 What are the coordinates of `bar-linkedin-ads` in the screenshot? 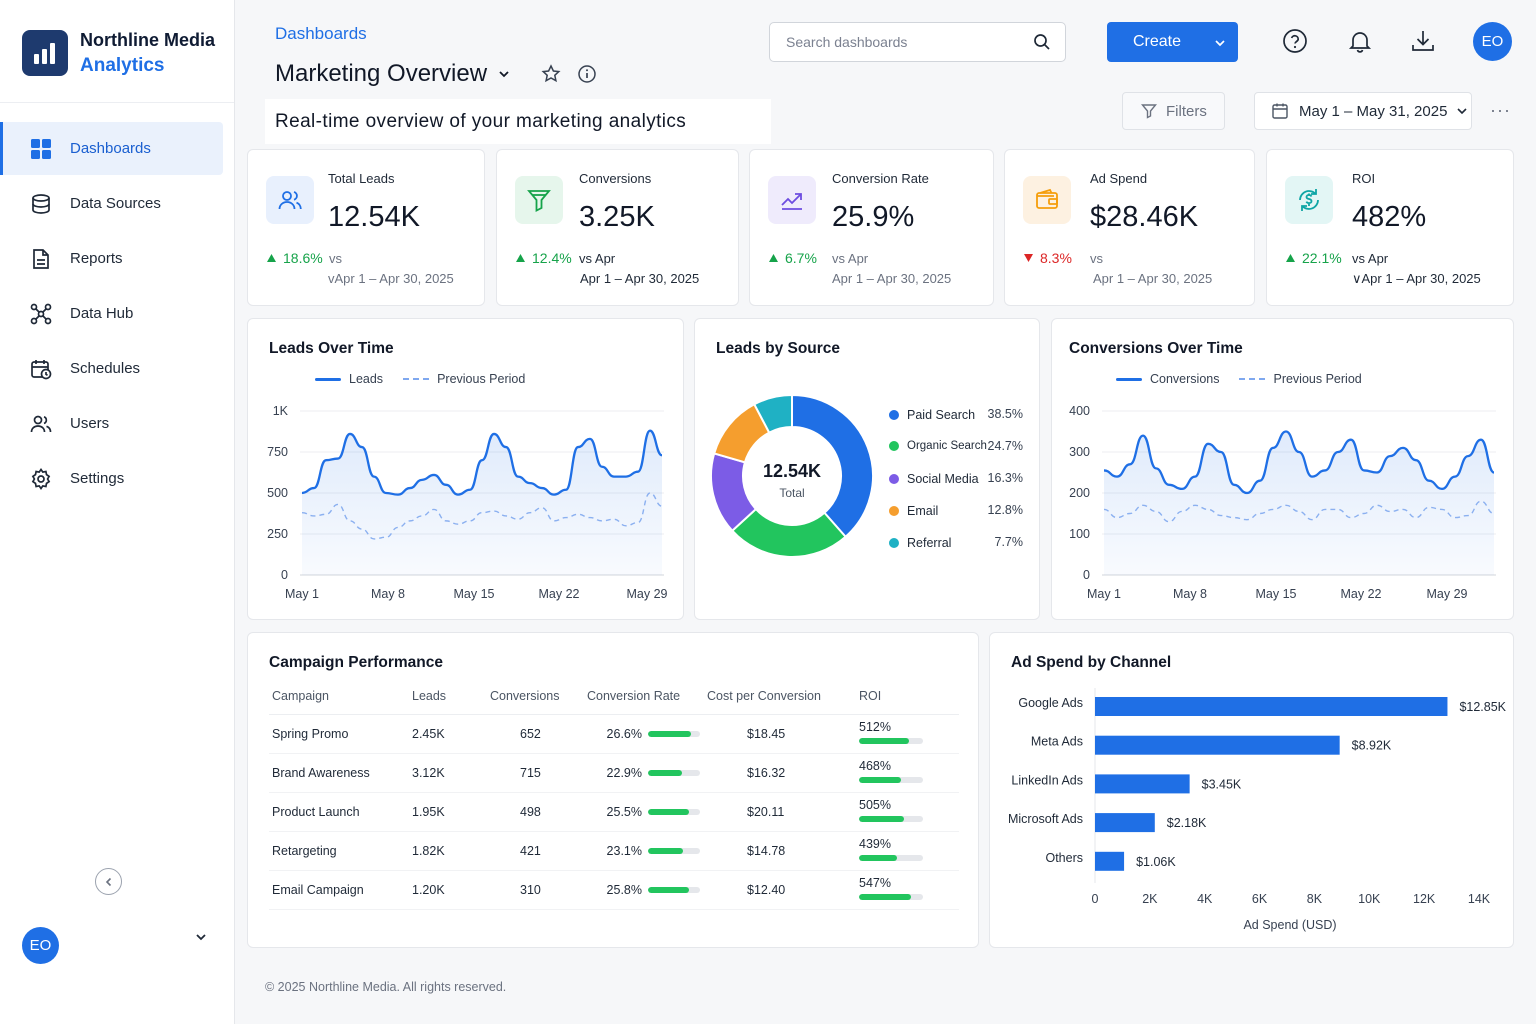 It's located at (1142, 784).